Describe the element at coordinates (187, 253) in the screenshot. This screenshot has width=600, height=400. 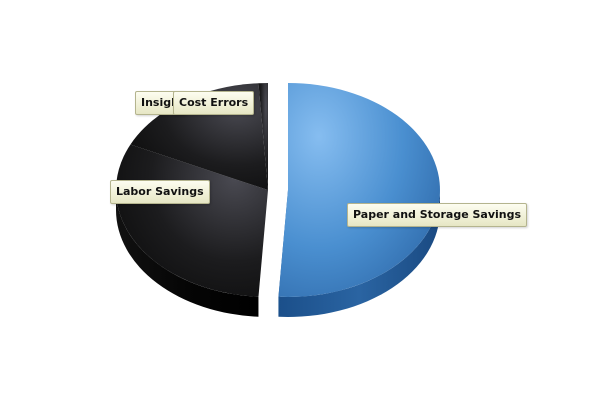
I see `slice-side-labor-savings` at that location.